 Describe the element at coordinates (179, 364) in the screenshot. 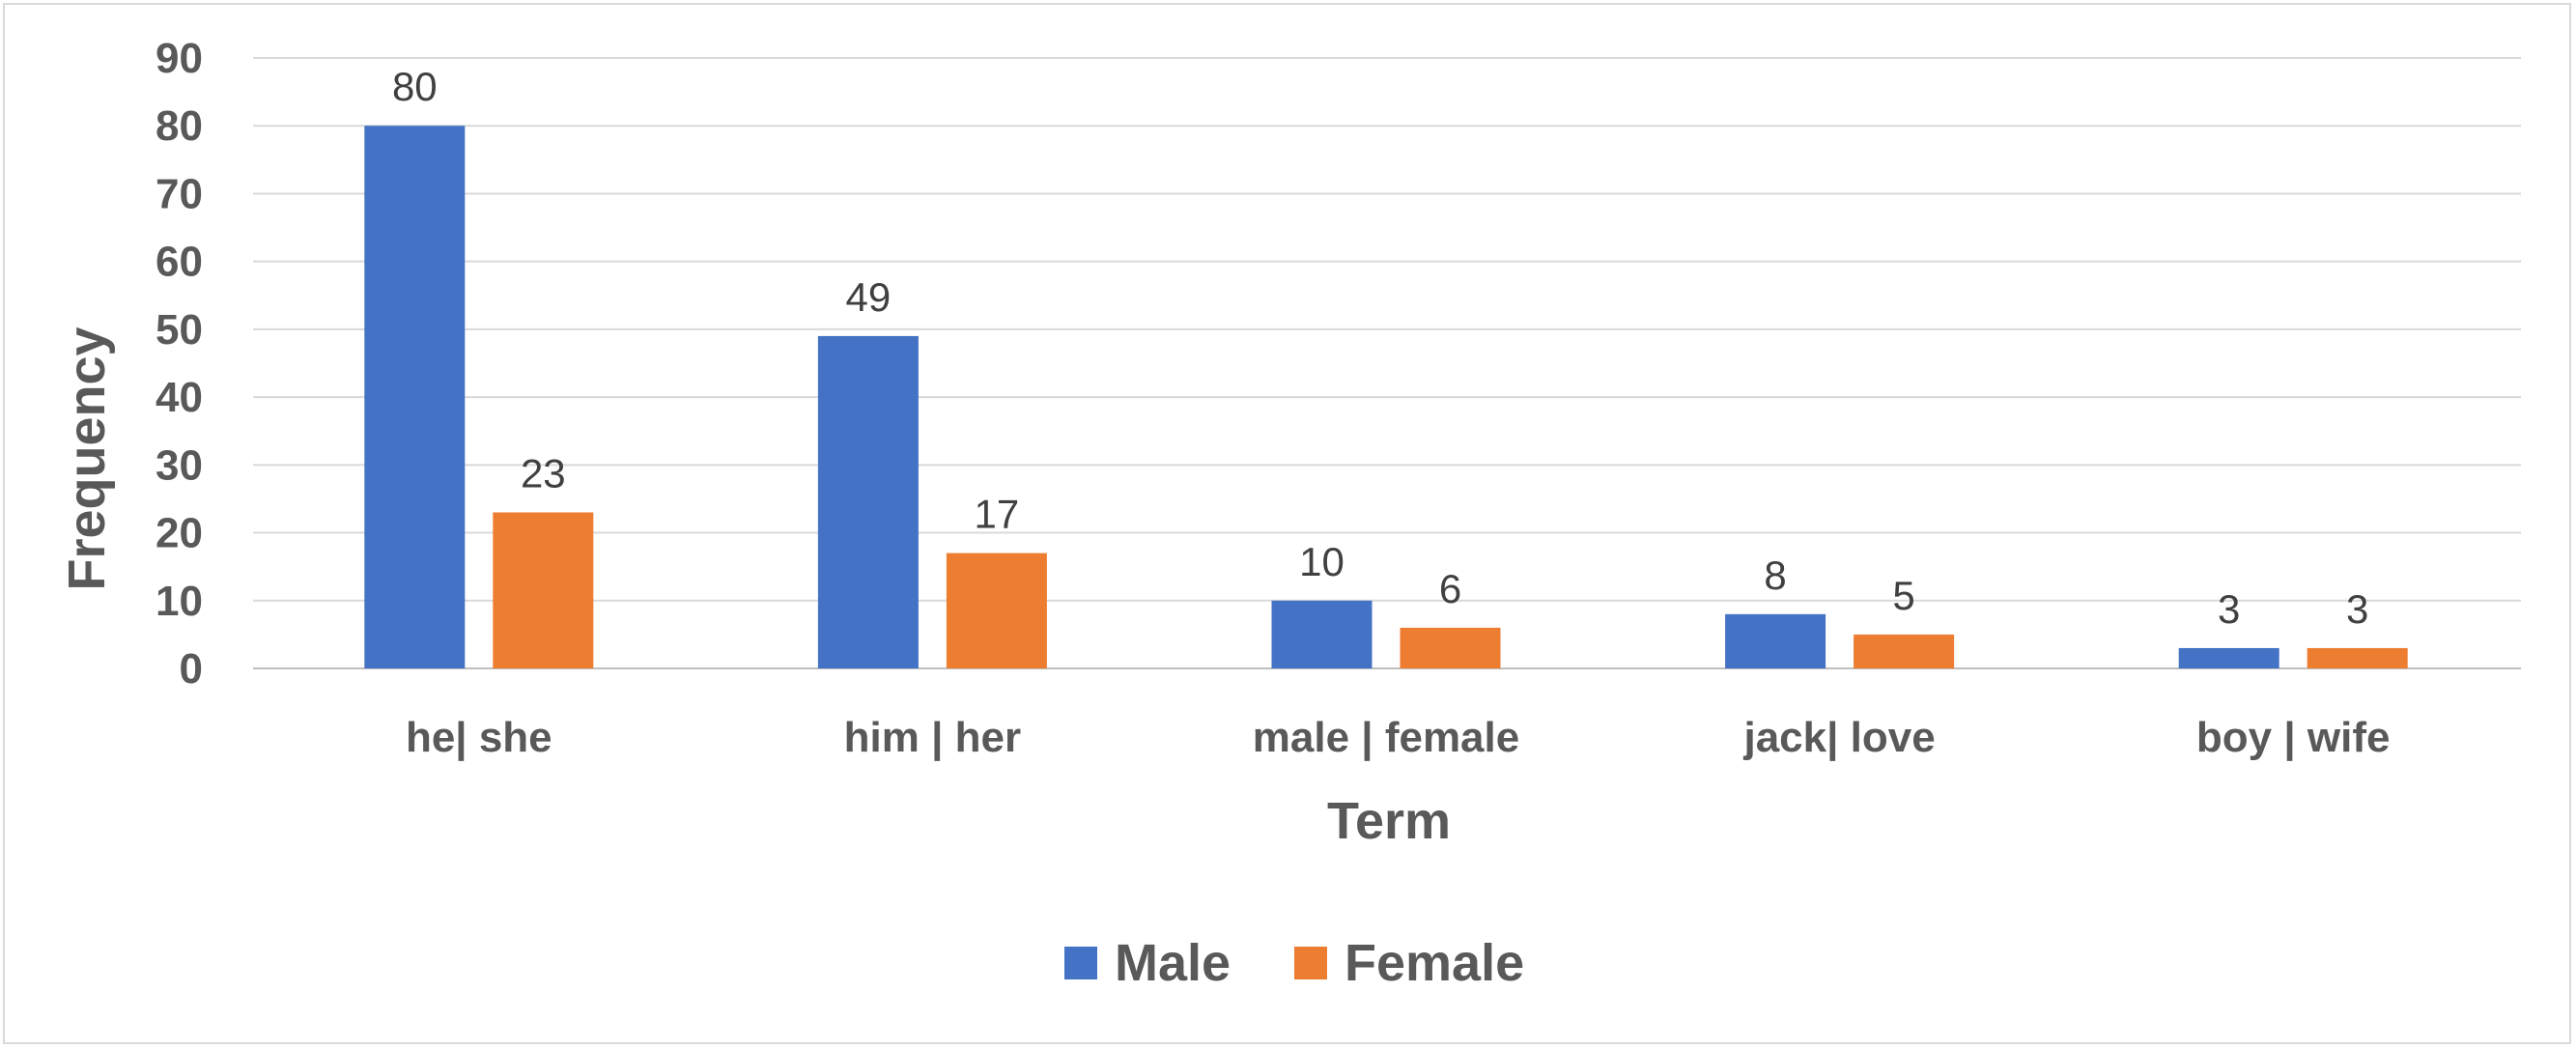

I see `y-axis-ticks: 0 10 20 30 40 50 60 70 80 90` at that location.